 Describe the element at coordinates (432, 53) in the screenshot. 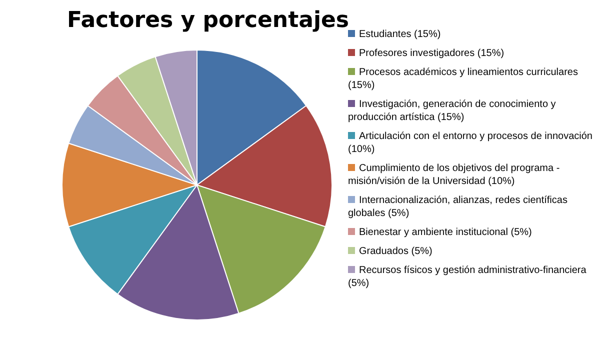

I see `legend-label: Profesores investigadores (15%)` at that location.